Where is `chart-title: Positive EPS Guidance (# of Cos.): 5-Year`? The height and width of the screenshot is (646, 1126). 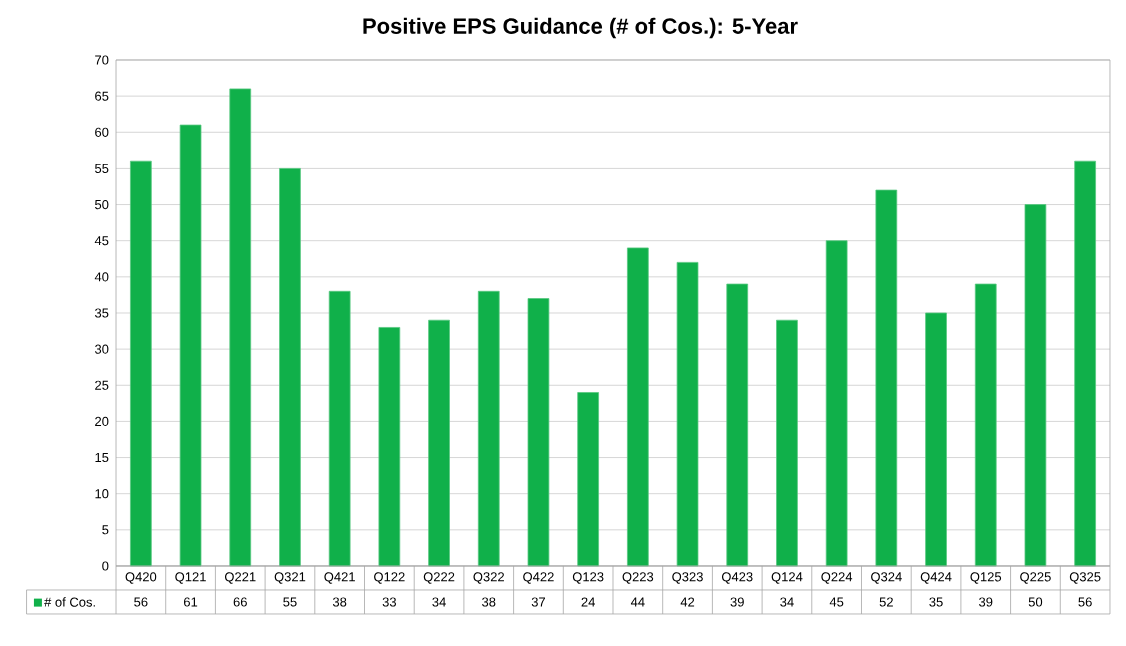 chart-title: Positive EPS Guidance (# of Cos.): 5-Year is located at coordinates (580, 28).